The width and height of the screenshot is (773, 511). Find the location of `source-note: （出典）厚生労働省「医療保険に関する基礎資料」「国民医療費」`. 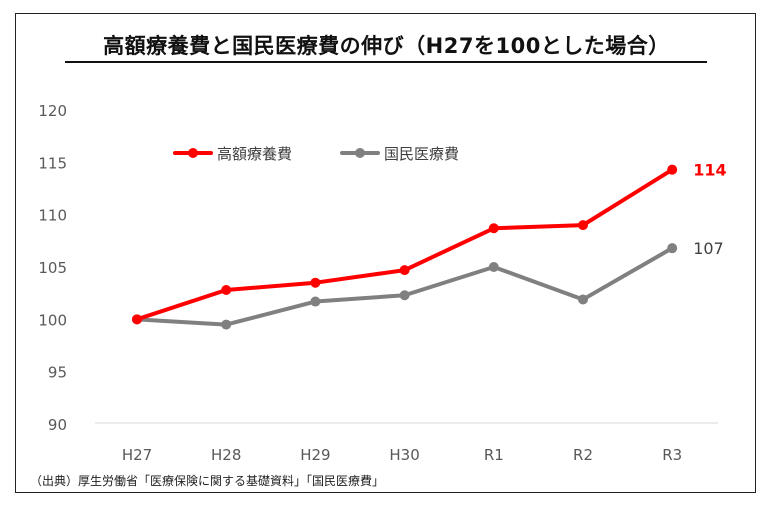

source-note: （出典）厚生労働省「医療保険に関する基礎資料」「国民医療費」 is located at coordinates (207, 481).